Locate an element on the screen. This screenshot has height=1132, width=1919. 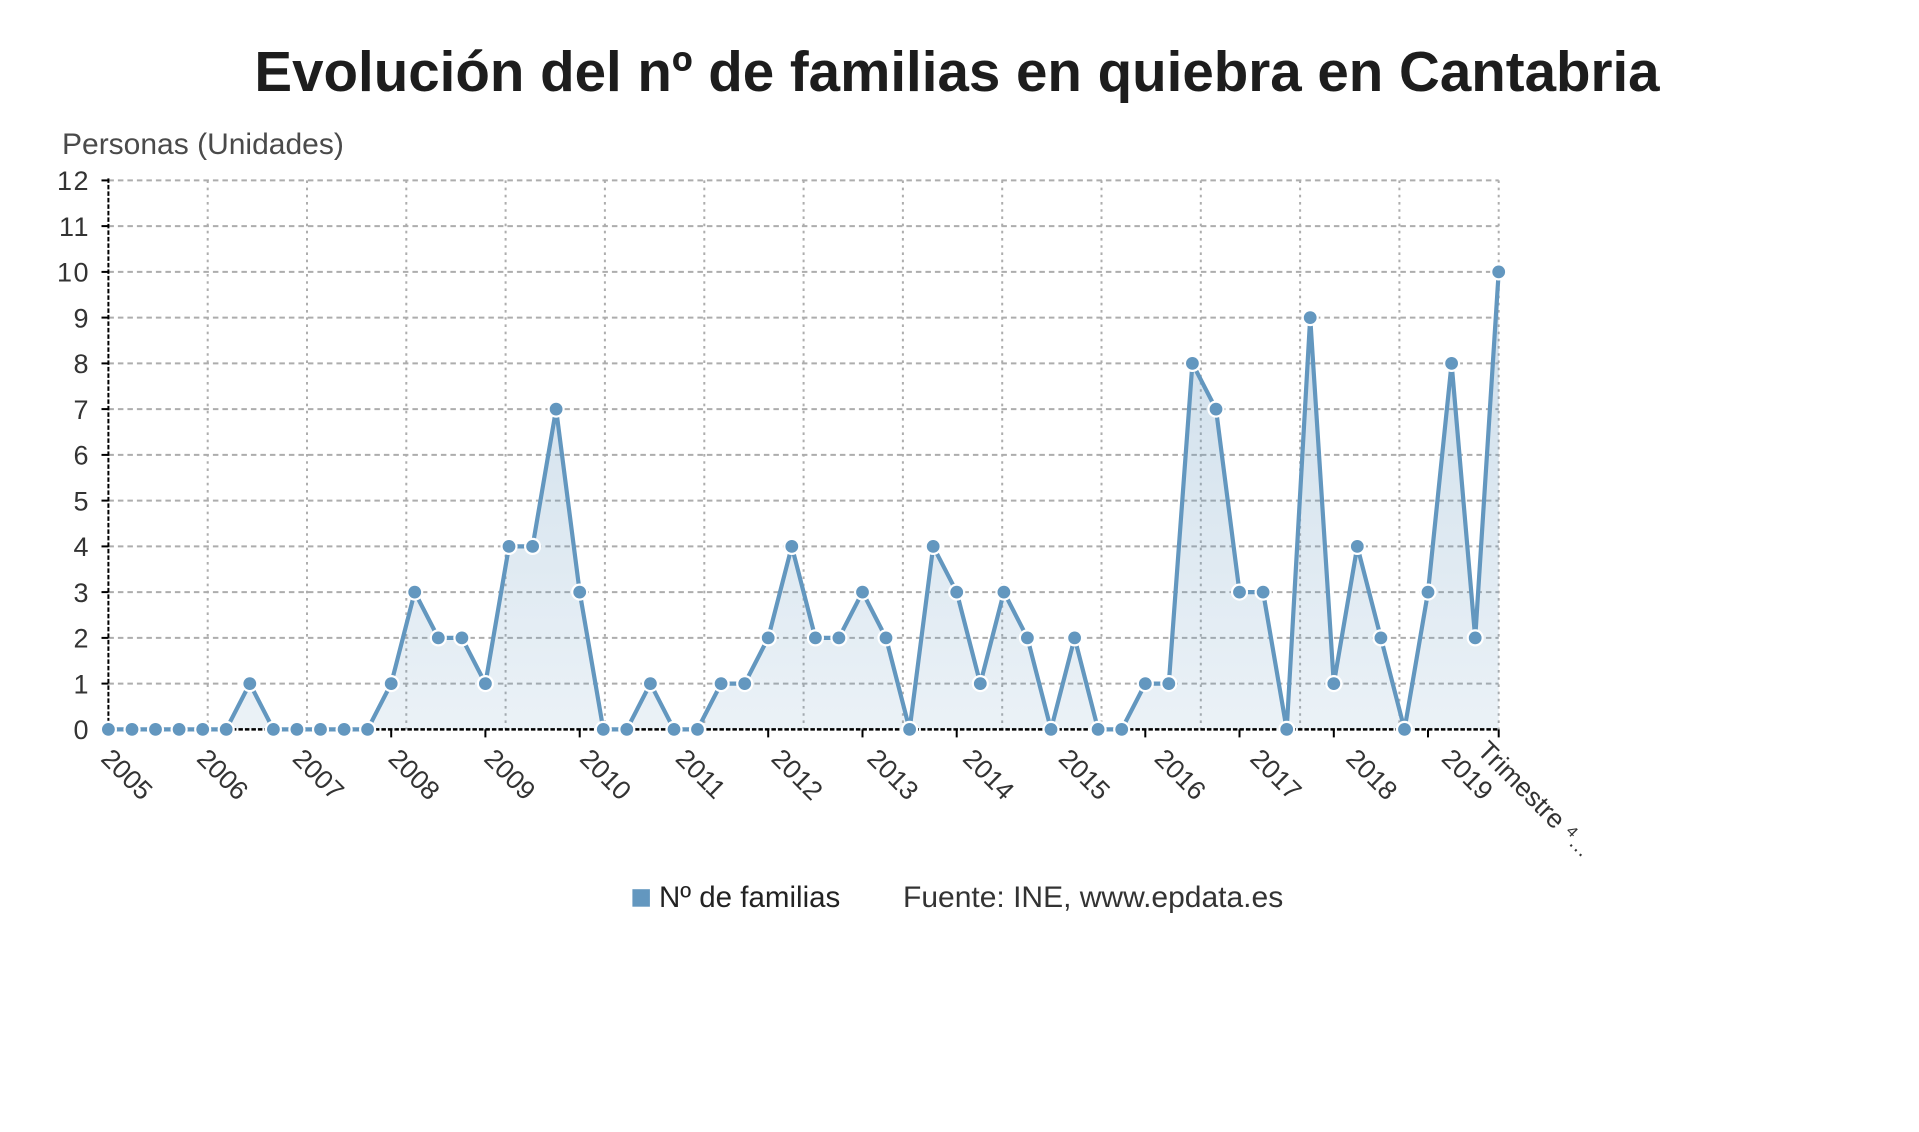
svg-text: 2 is located at coordinates (81, 639).